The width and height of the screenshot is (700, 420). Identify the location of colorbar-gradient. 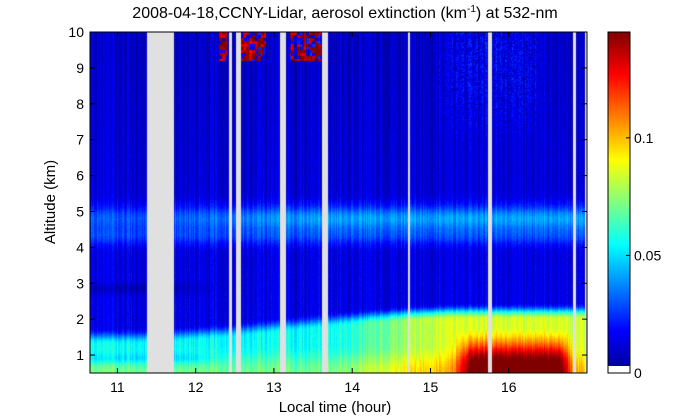
(619, 202).